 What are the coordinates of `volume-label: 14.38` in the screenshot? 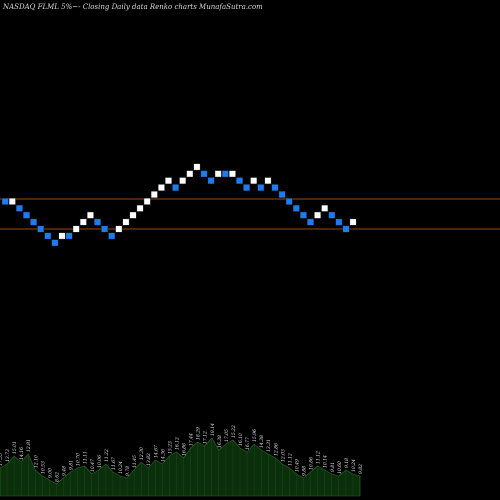 It's located at (262, 441).